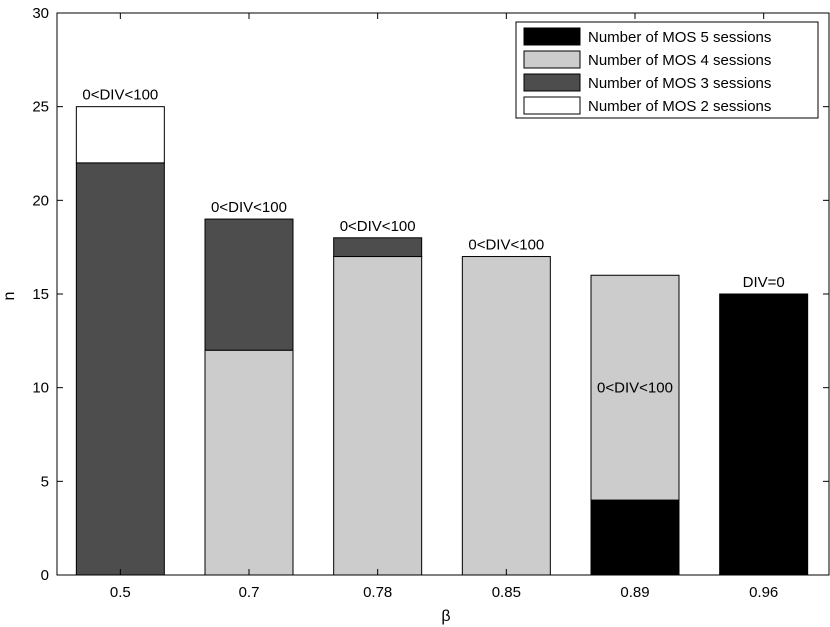 The image size is (830, 627). What do you see at coordinates (249, 592) in the screenshot?
I see `x-tick-label: 0.7` at bounding box center [249, 592].